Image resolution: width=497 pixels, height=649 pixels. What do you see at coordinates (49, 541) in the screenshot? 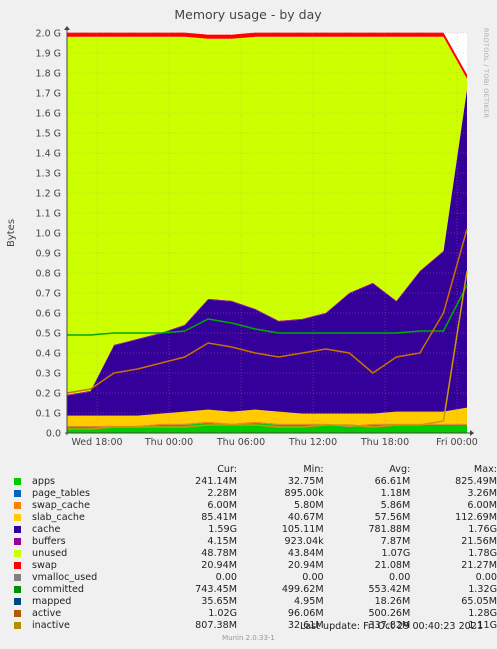
I see `legend-name: buffers` at bounding box center [49, 541].